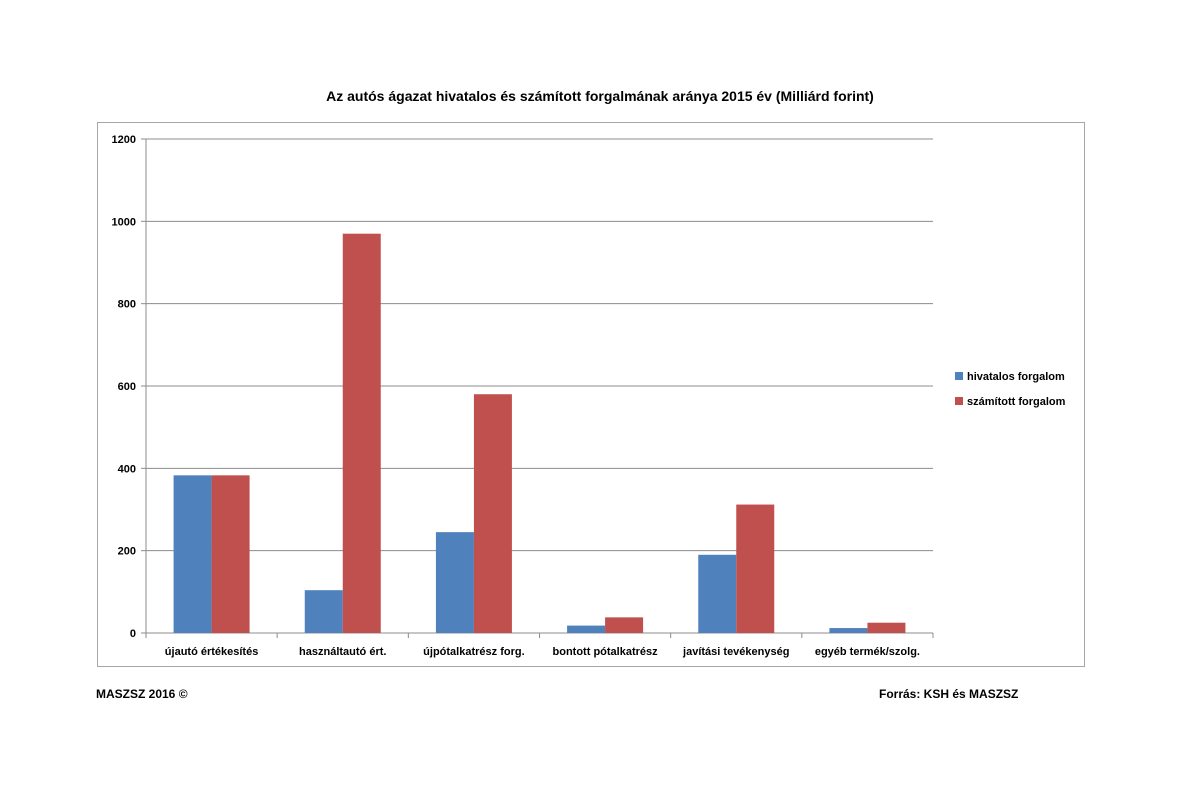 The height and width of the screenshot is (801, 1200). What do you see at coordinates (124, 140) in the screenshot?
I see `y-tick-label: 1200` at bounding box center [124, 140].